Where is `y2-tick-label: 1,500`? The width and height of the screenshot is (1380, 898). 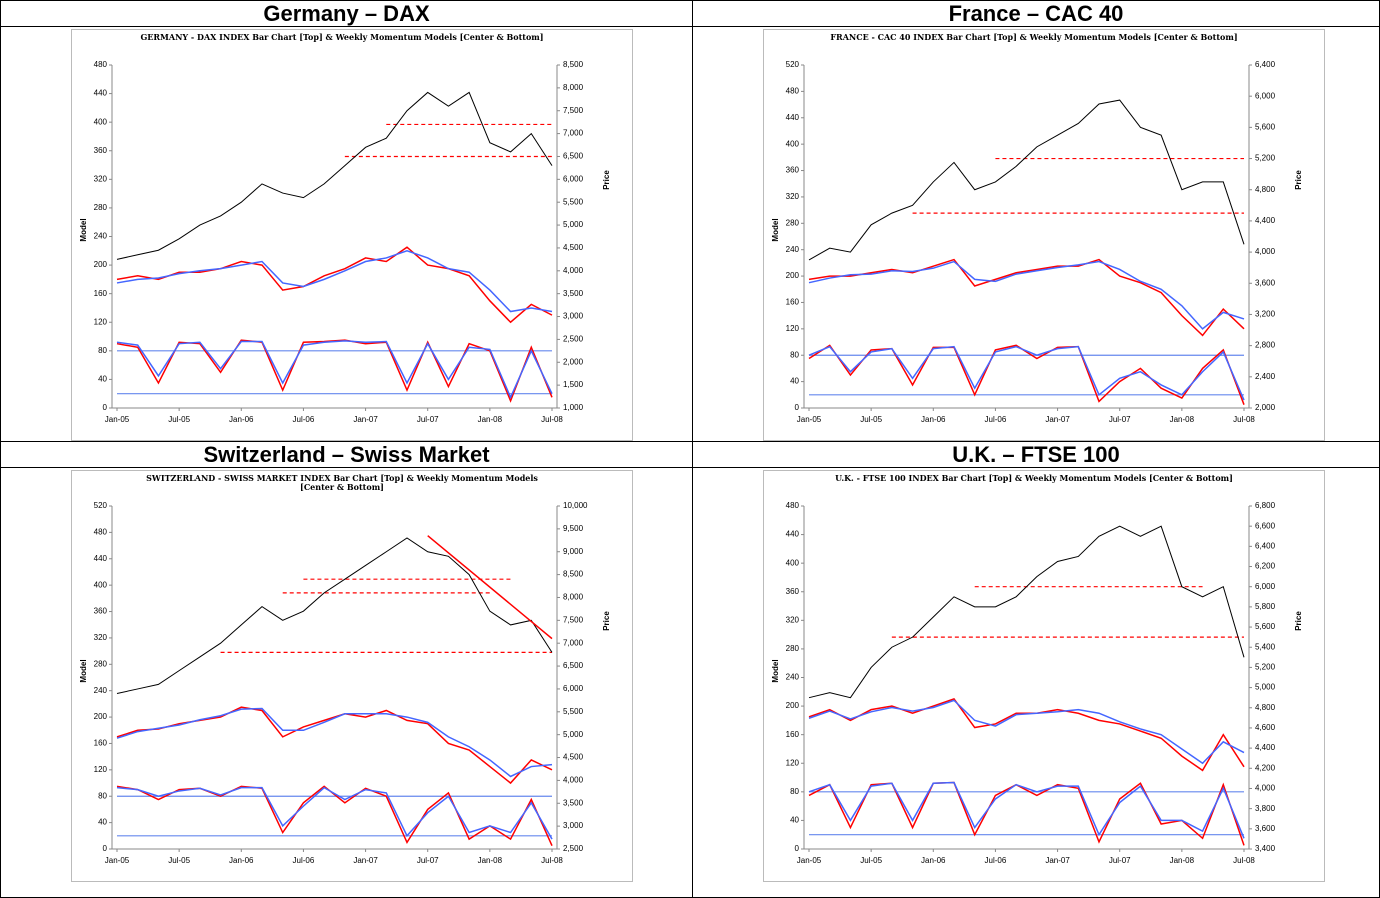
y2-tick-label: 1,500 is located at coordinates (573, 384).